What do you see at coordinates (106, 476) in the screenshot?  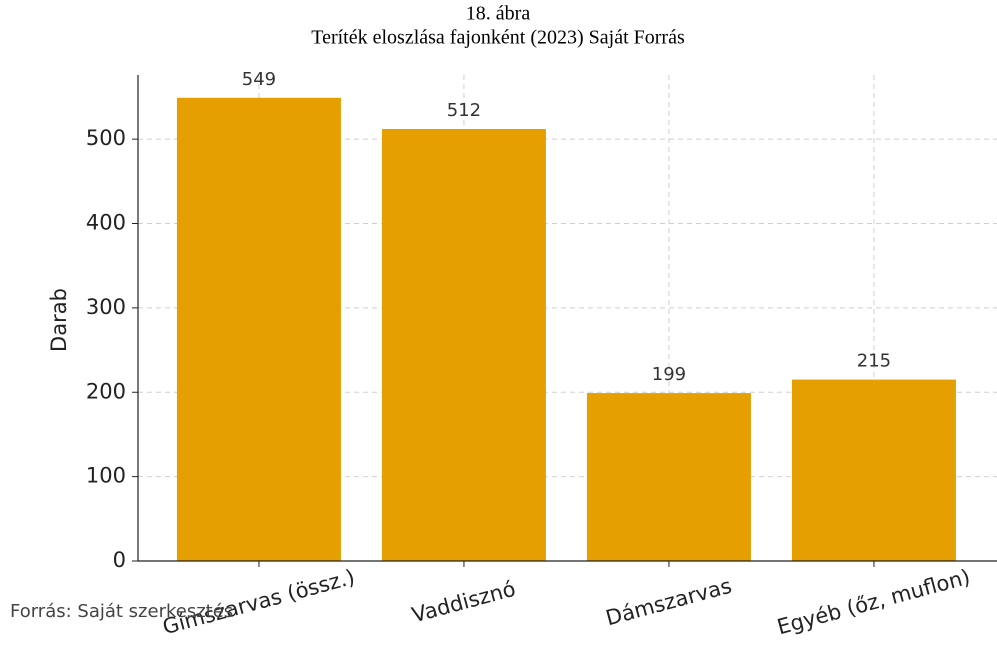 I see `y-tick-label: 100` at bounding box center [106, 476].